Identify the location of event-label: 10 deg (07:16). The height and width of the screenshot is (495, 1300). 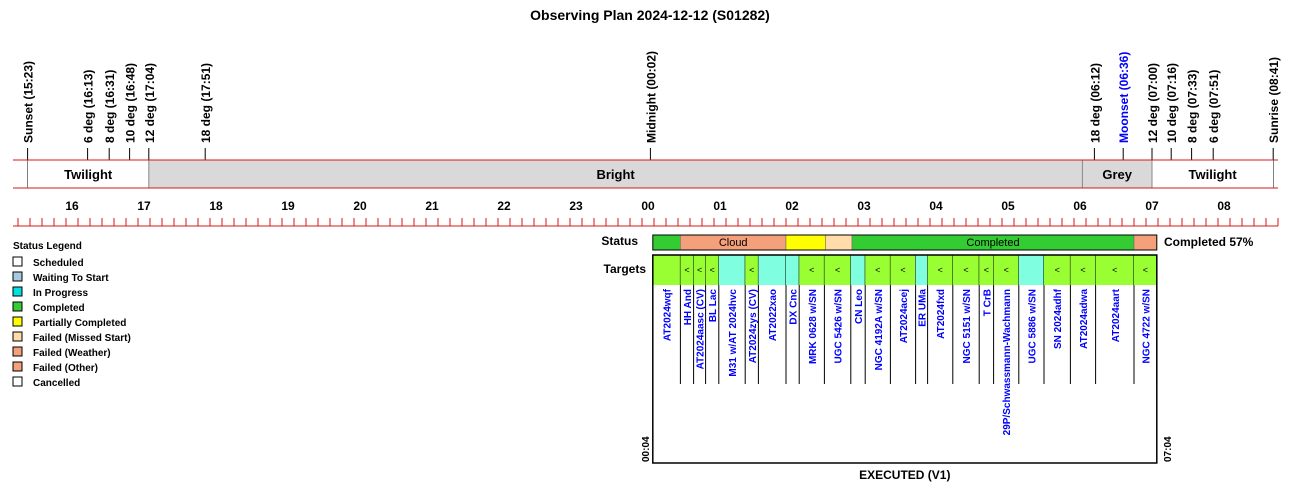
(1172, 103).